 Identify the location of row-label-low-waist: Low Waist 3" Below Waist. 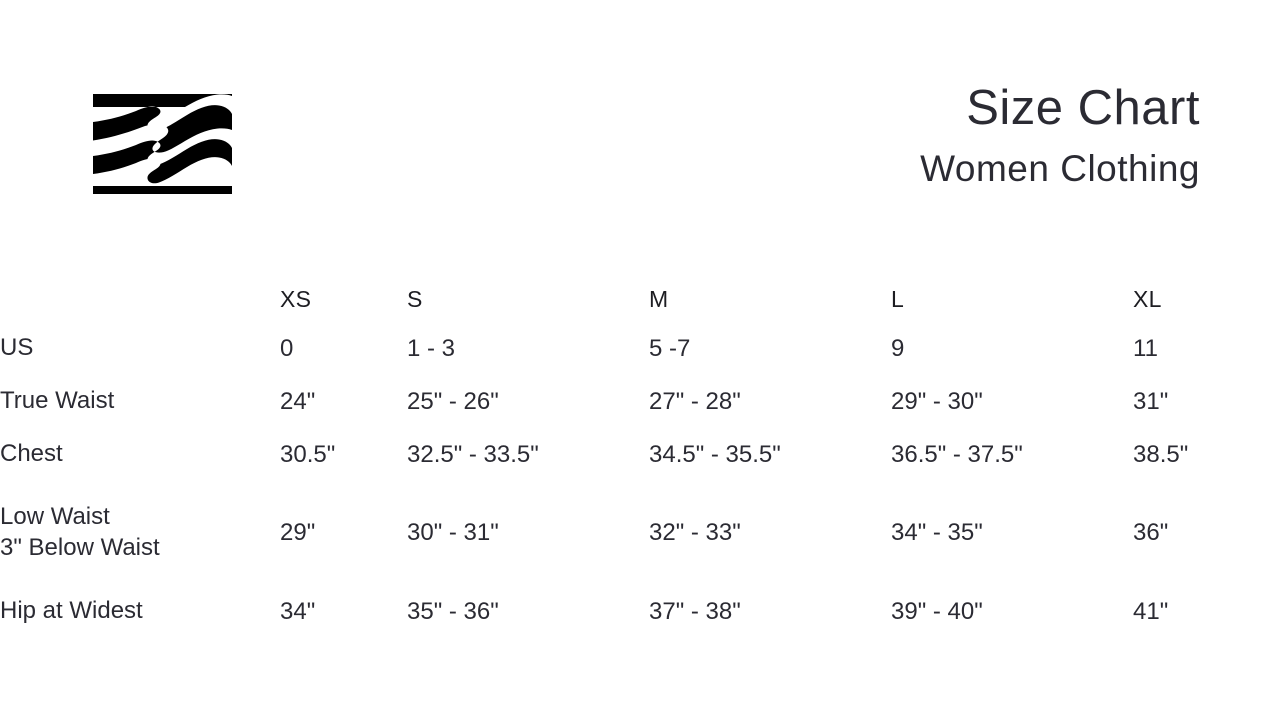
(140, 533).